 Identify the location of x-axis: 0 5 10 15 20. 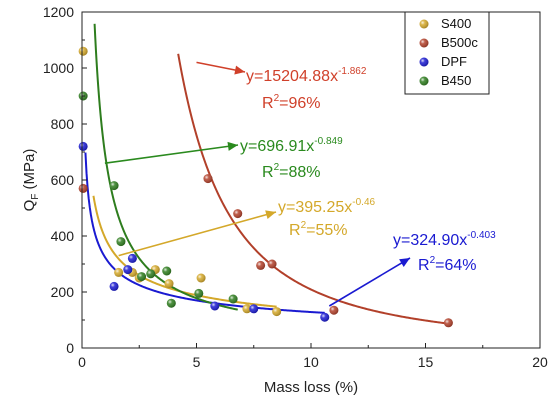
(313, 356).